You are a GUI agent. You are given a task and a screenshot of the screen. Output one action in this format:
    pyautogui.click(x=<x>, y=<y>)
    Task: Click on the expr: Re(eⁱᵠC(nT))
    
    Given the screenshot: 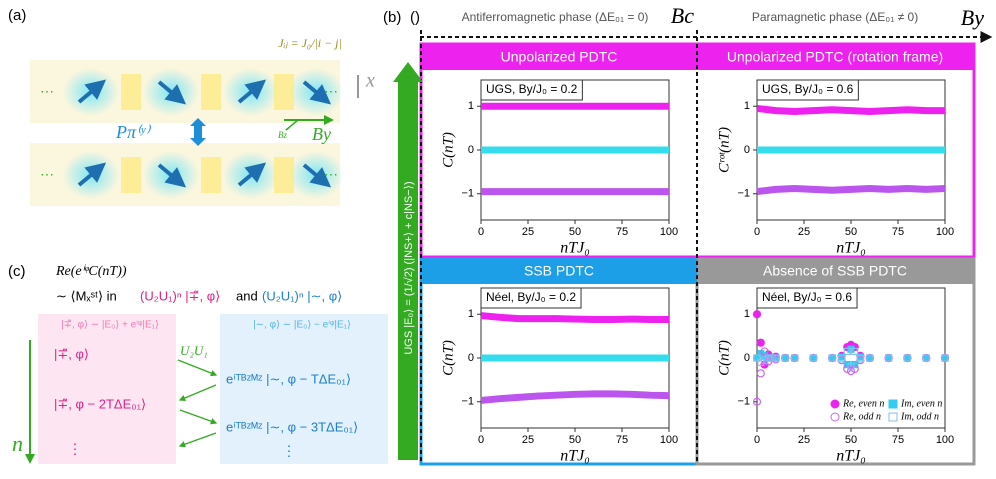 What is the action you would take?
    pyautogui.click(x=91, y=271)
    